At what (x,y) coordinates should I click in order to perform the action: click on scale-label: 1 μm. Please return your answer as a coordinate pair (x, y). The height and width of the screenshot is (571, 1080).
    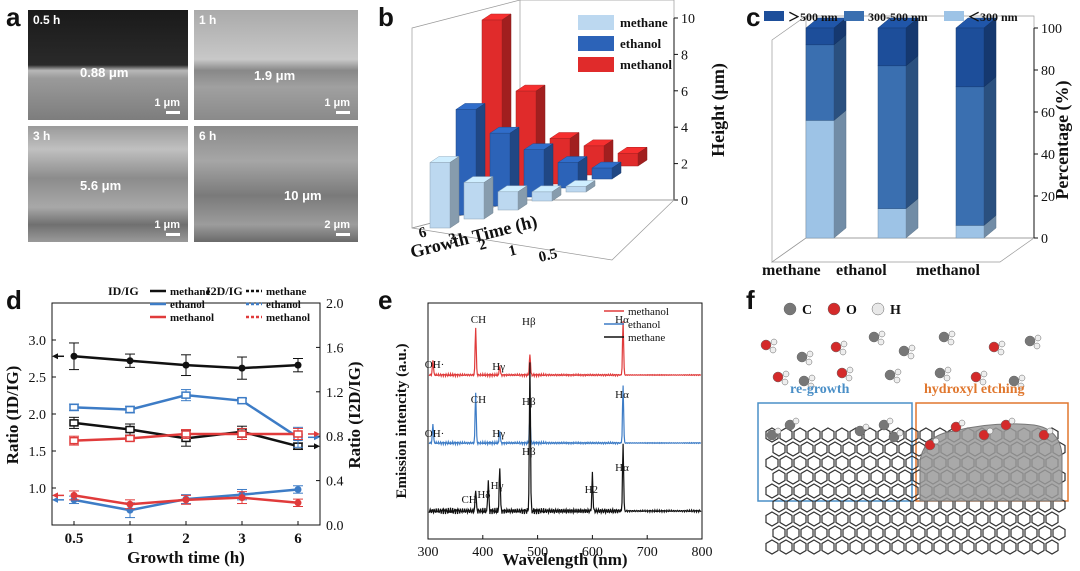
    Looking at the image, I should click on (337, 103).